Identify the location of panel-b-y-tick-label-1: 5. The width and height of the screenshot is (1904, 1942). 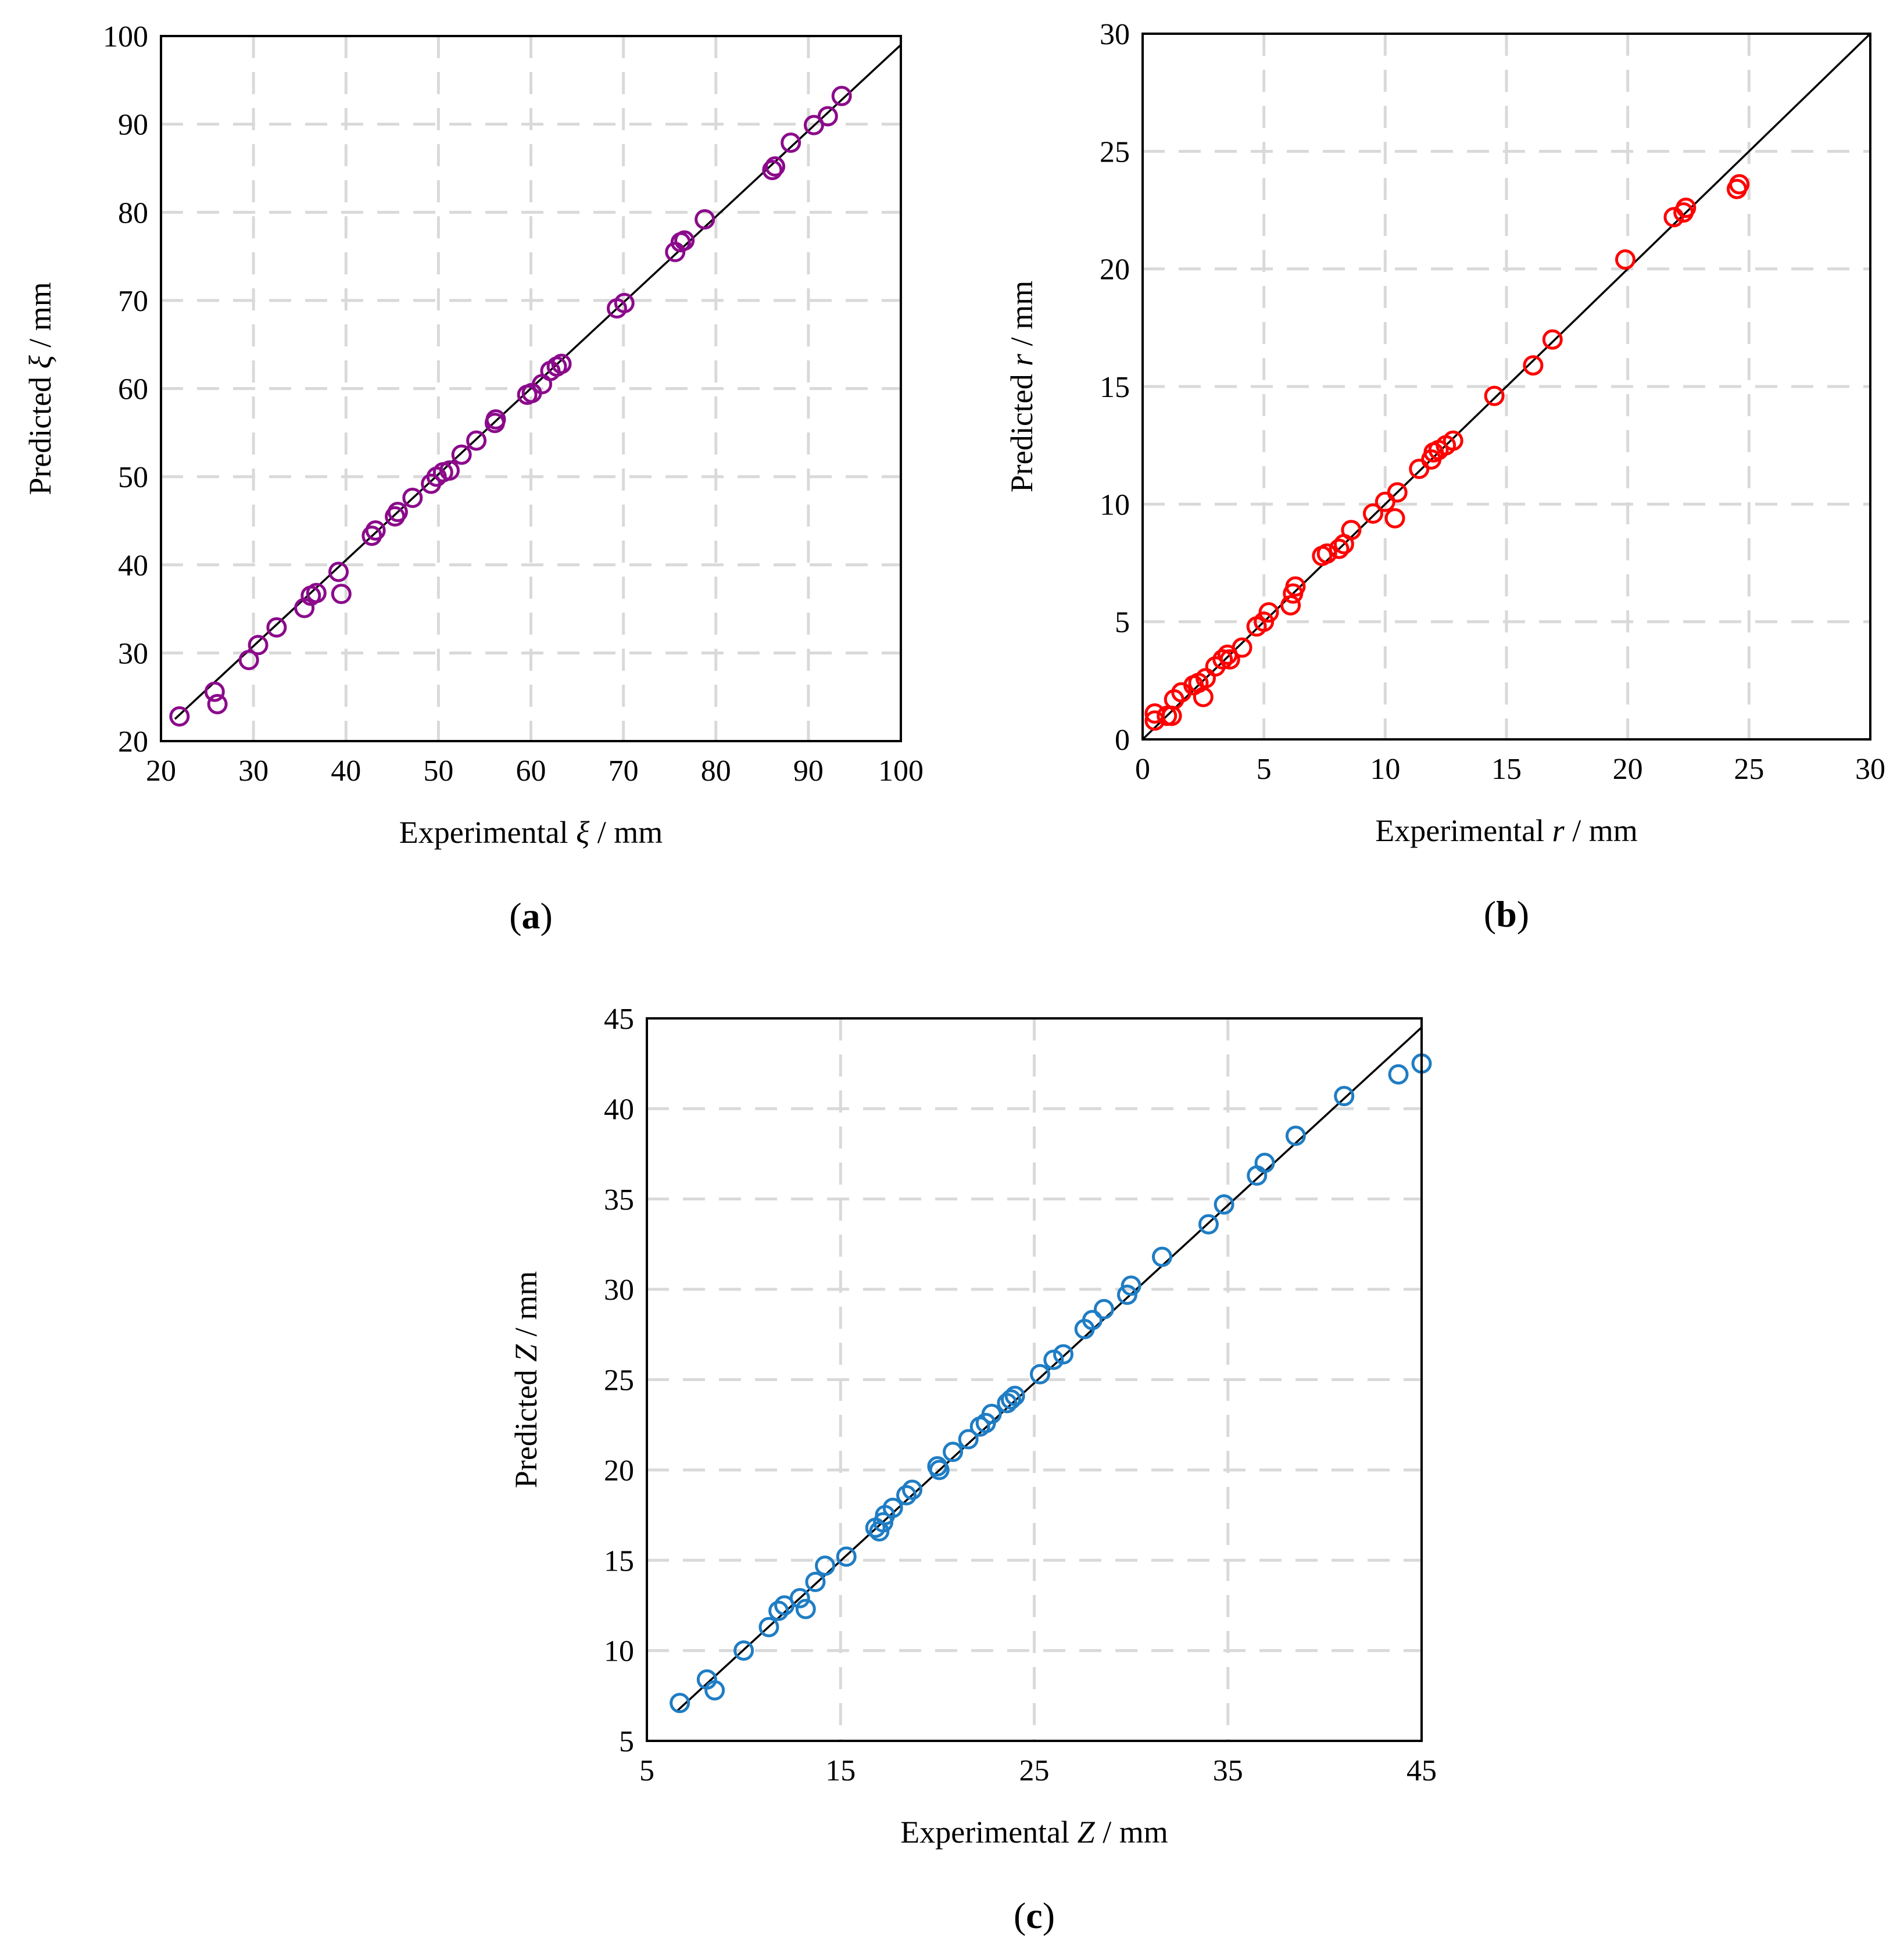
(1122, 623).